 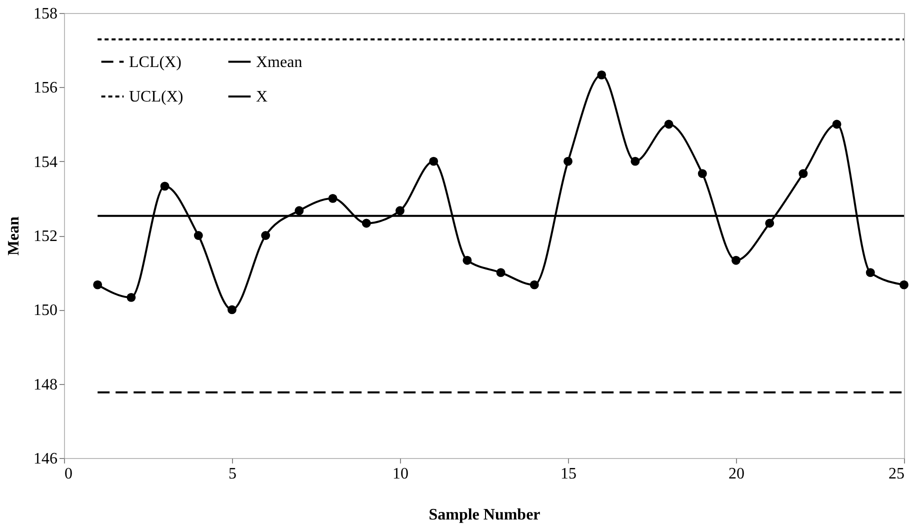 What do you see at coordinates (14, 236) in the screenshot?
I see `y-axis-title: Mean` at bounding box center [14, 236].